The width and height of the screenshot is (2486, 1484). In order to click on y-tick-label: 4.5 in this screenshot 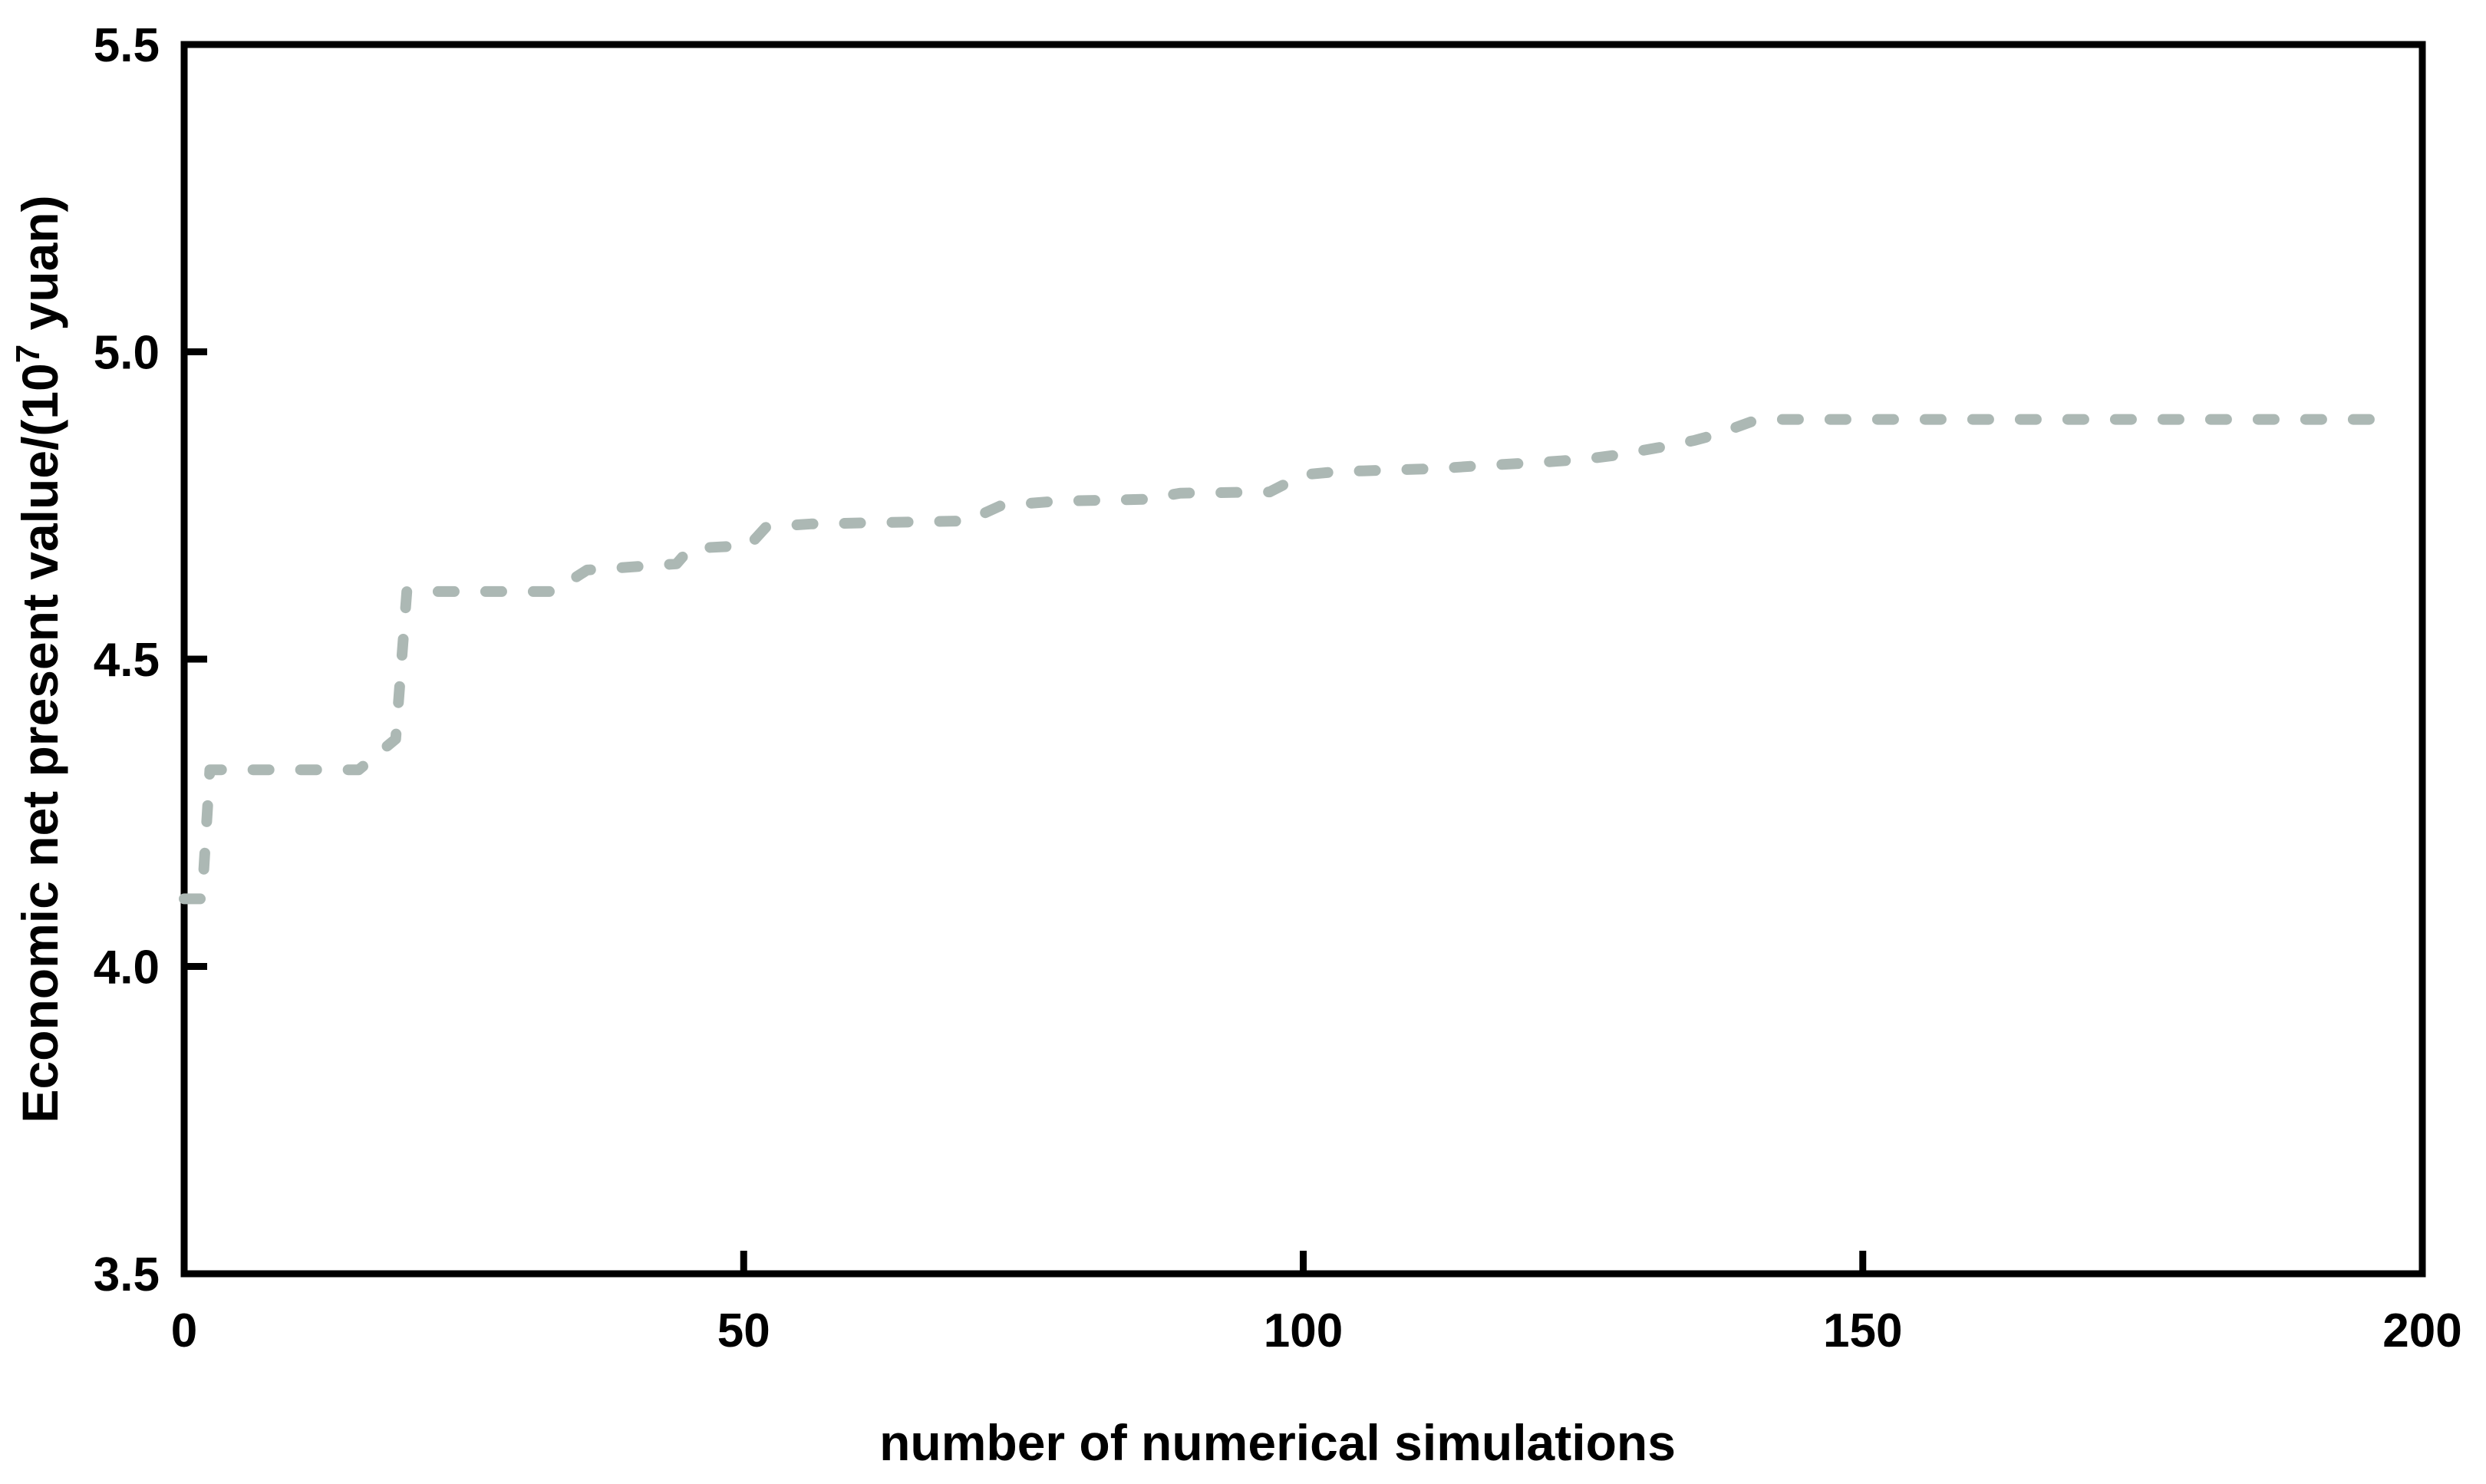, I will do `click(127, 660)`.